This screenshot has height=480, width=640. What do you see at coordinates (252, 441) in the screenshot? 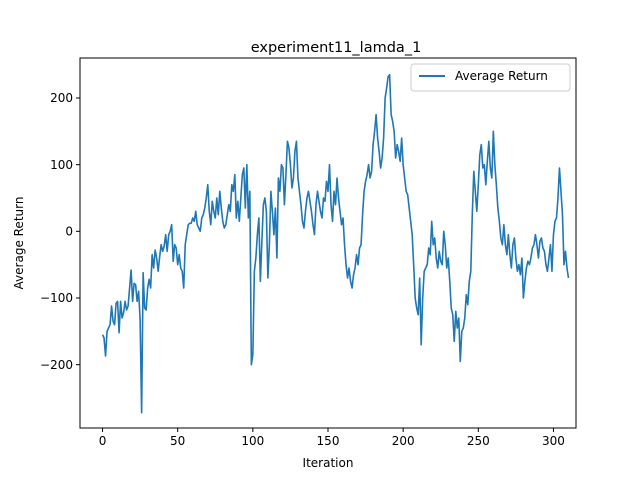
I see `x-tick-label: 100` at bounding box center [252, 441].